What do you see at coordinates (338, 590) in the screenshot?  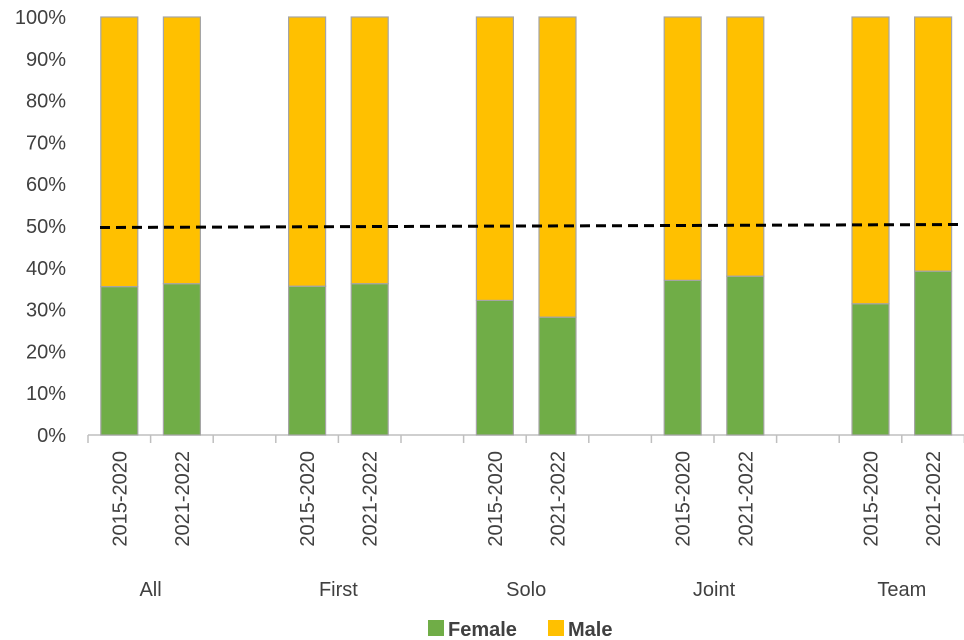 I see `x-group-label: First` at bounding box center [338, 590].